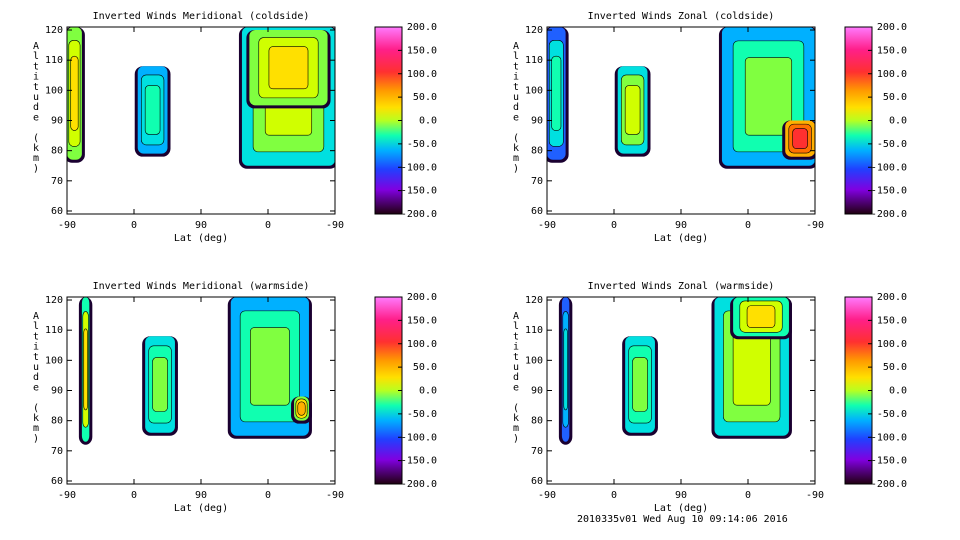 This screenshot has height=540, width=960. What do you see at coordinates (201, 286) in the screenshot?
I see `chart-title: Inverted Winds Meridional (warmside)` at bounding box center [201, 286].